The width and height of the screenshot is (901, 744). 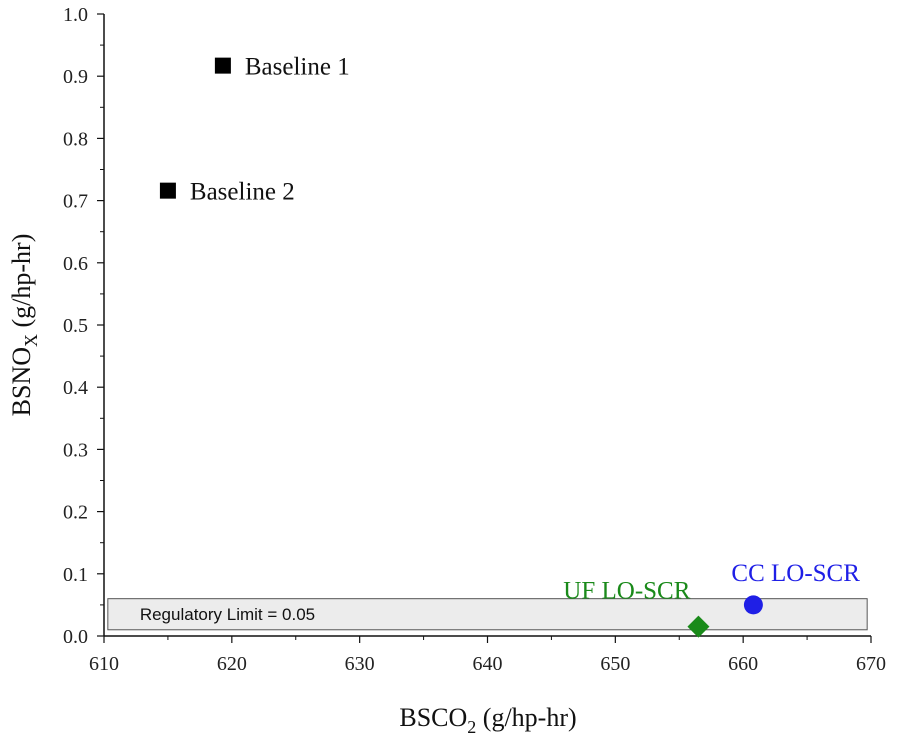 I want to click on regulatory-limit-band, so click(x=487, y=614).